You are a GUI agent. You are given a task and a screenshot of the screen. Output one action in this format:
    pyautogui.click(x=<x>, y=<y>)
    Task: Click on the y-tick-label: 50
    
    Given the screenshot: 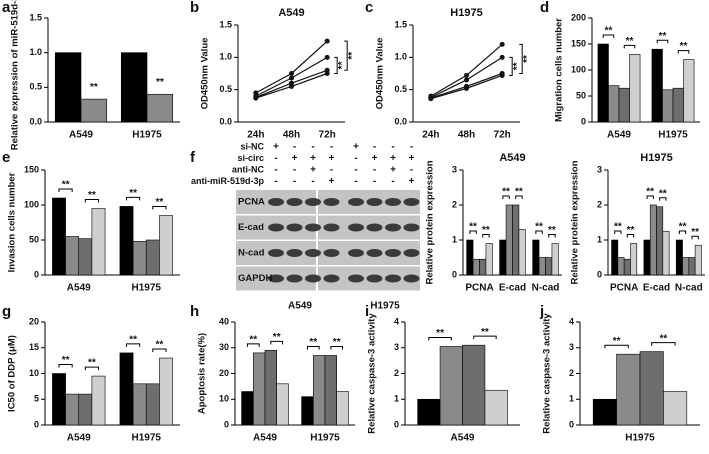 What is the action you would take?
    pyautogui.click(x=34, y=239)
    